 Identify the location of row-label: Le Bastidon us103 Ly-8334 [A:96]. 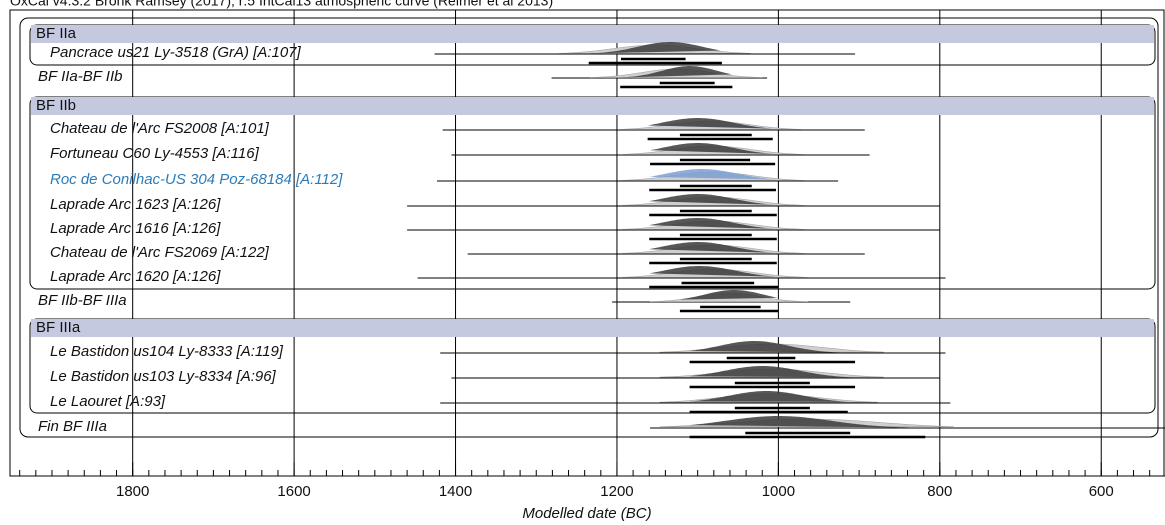
(163, 376).